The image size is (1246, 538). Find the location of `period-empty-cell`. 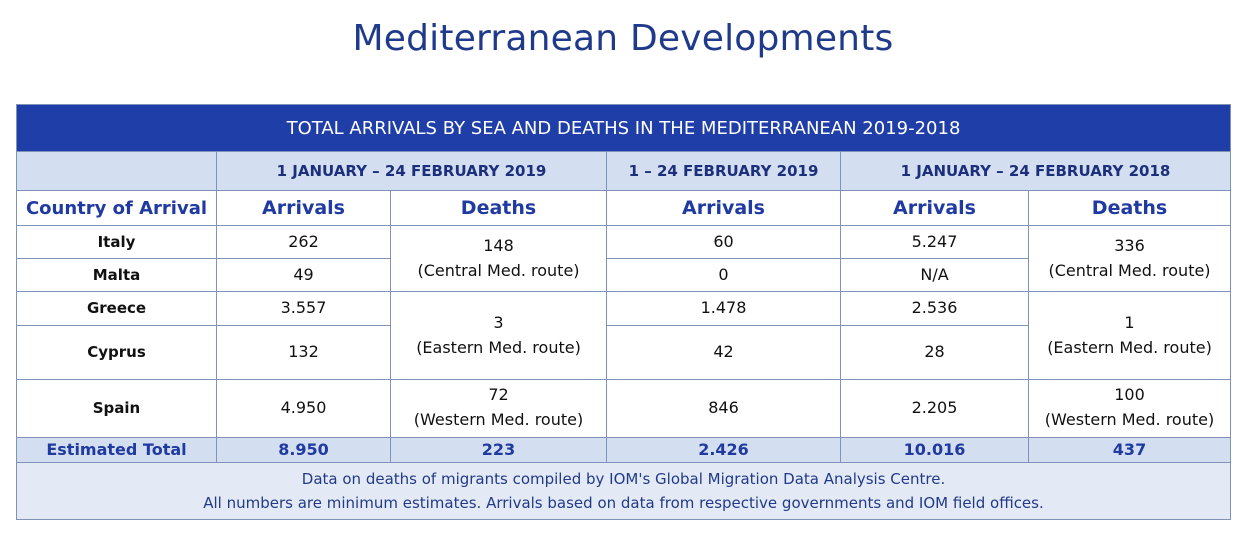

period-empty-cell is located at coordinates (116, 171).